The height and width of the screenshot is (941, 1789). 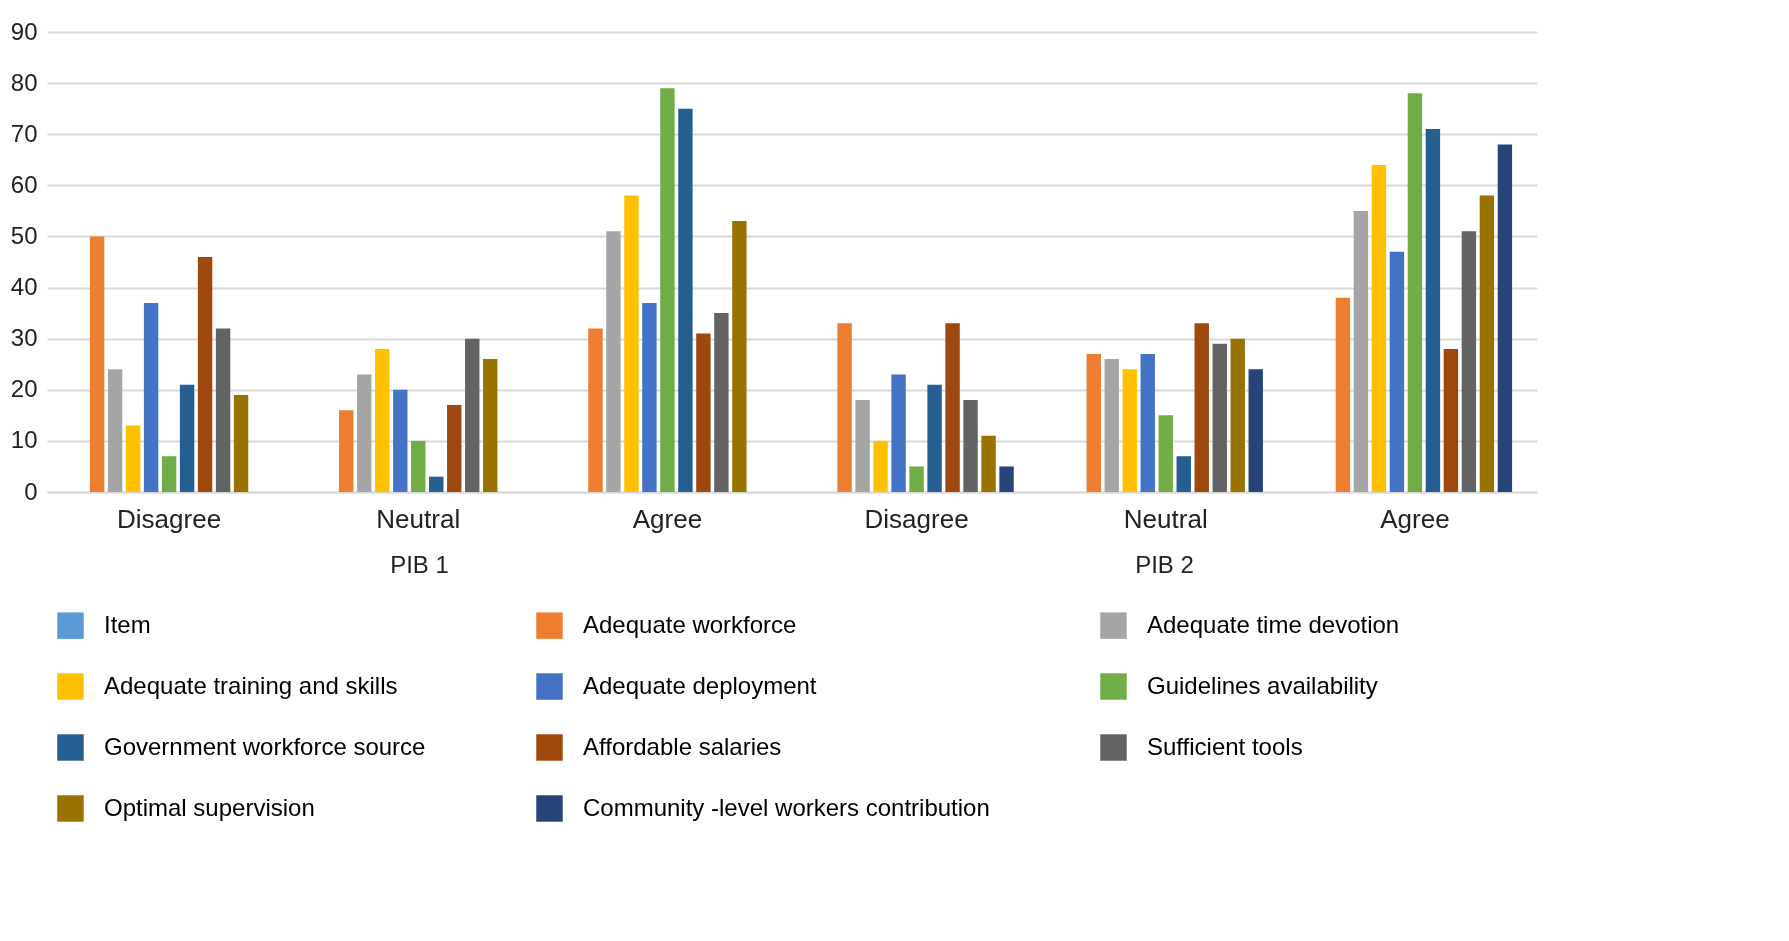 I want to click on legend-label: Community -level workers contribution, so click(x=786, y=807).